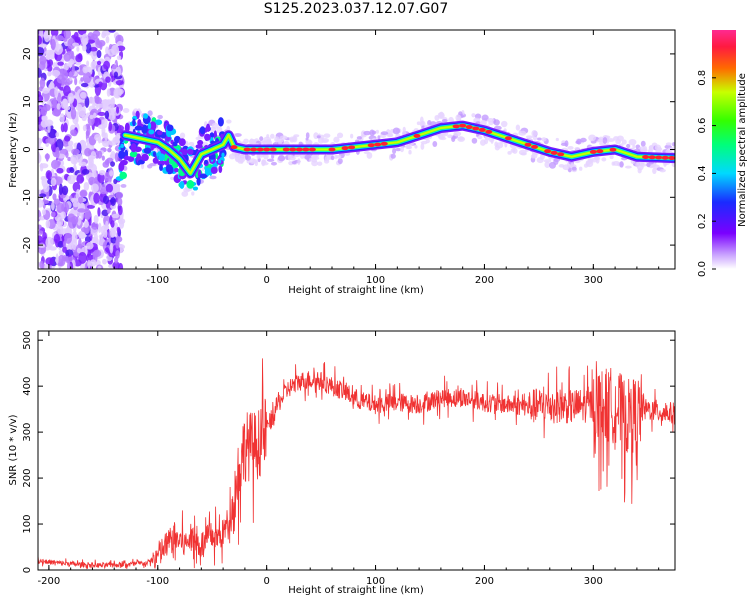 The image size is (750, 604). What do you see at coordinates (356, 290) in the screenshot?
I see `spectrogram-x-axis-label: Height of straight line (km)` at bounding box center [356, 290].